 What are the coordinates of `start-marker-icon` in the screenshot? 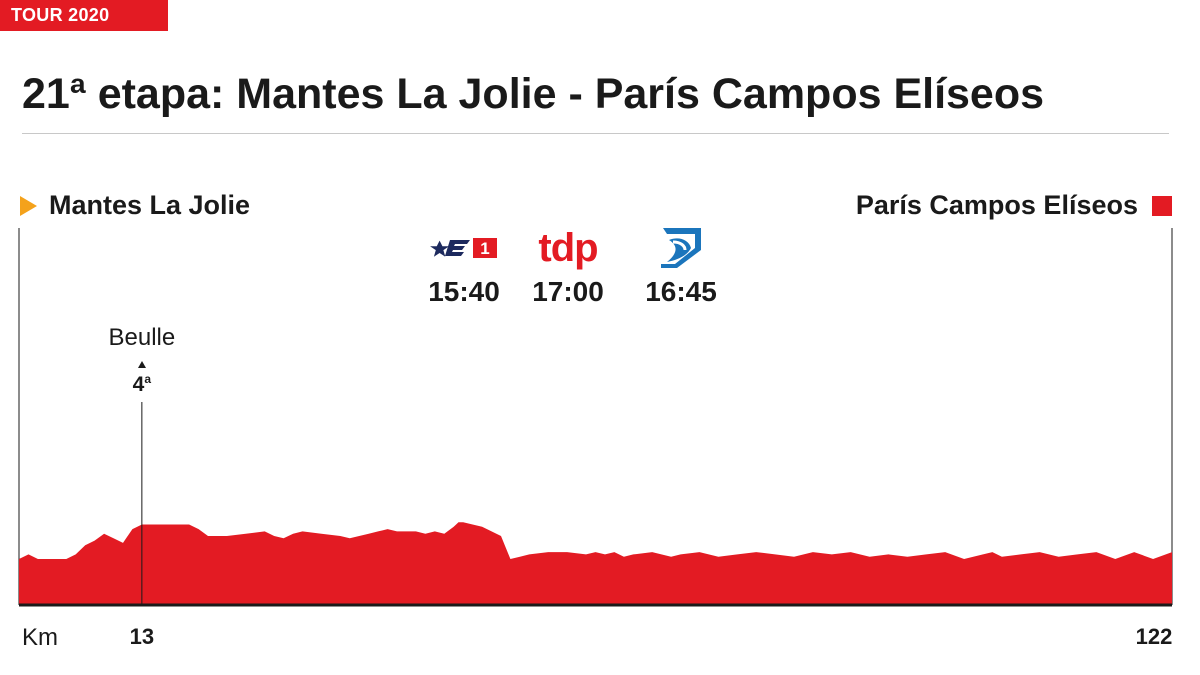 It's located at (28, 205).